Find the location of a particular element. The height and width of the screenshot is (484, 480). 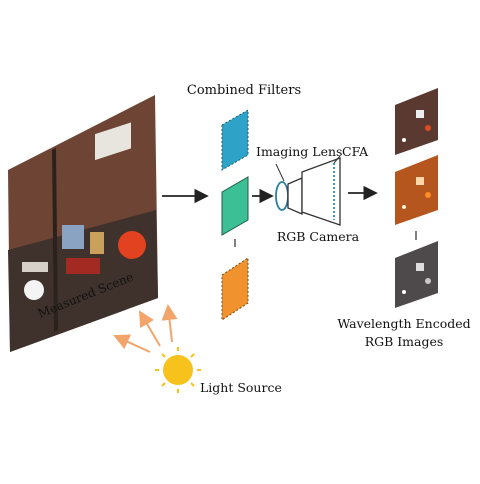

light-rays is located at coordinates (145, 328).